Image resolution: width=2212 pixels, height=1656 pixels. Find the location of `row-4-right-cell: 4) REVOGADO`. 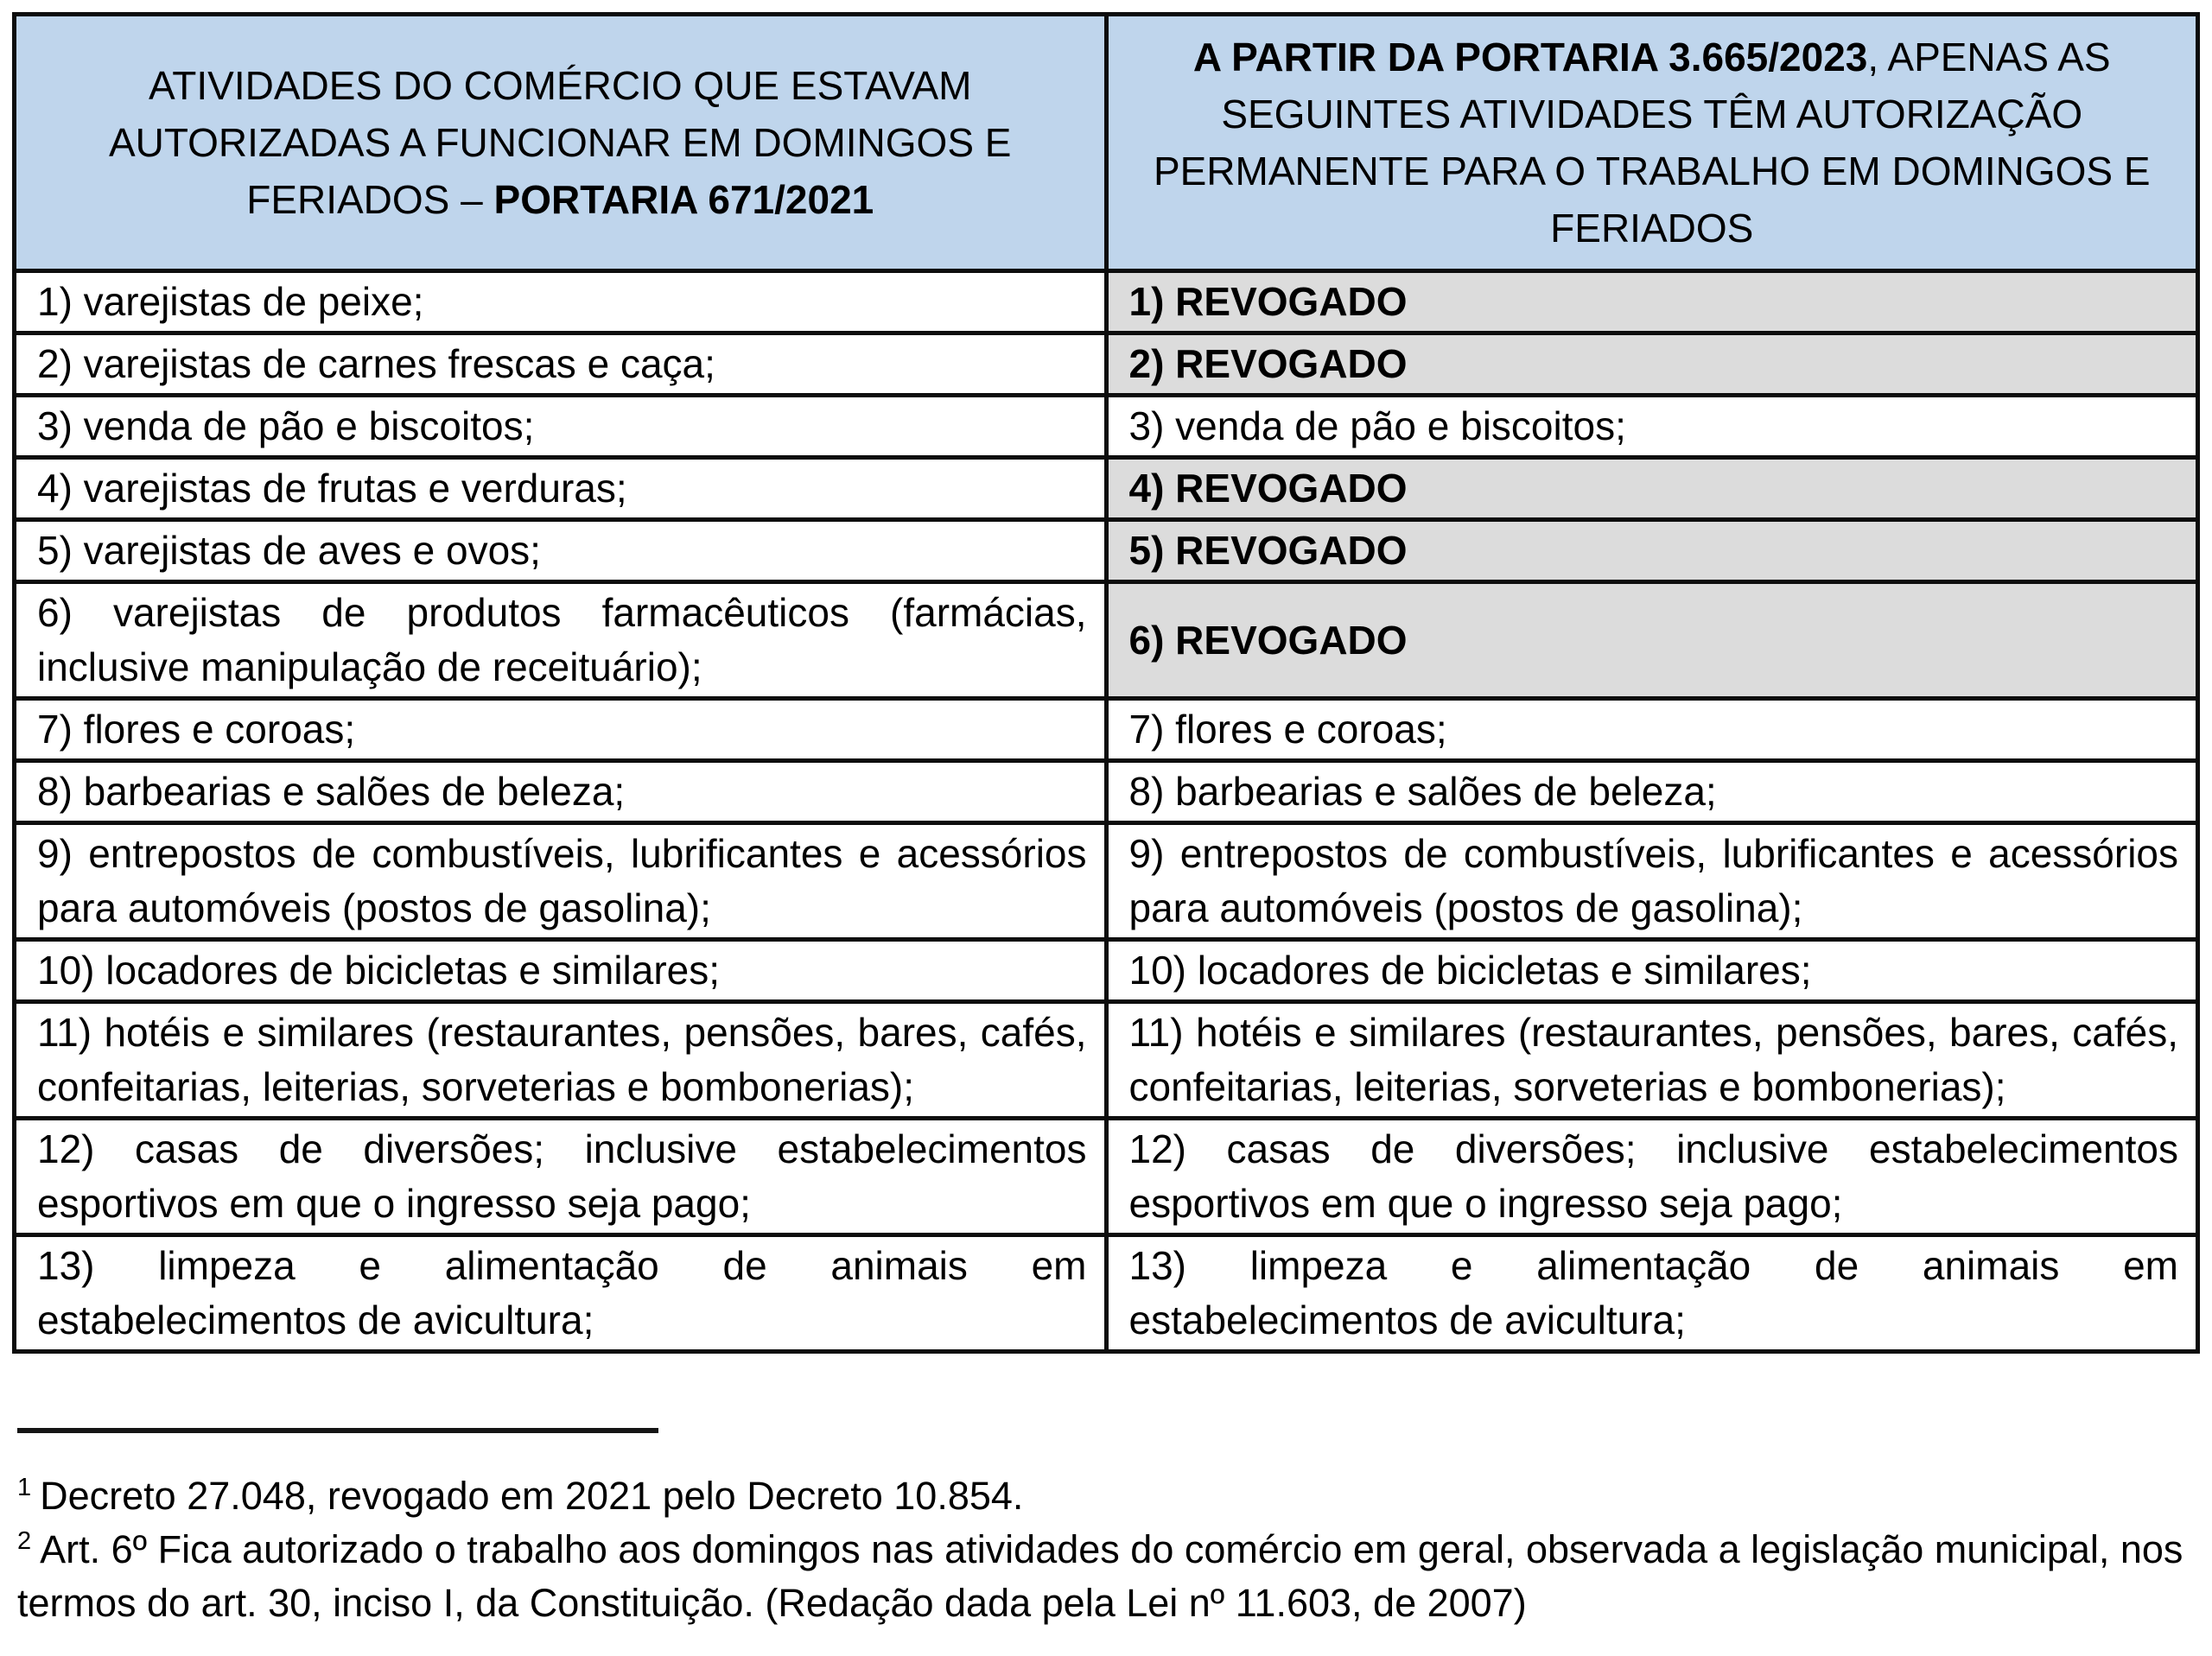

row-4-right-cell: 4) REVOGADO is located at coordinates (1651, 488).